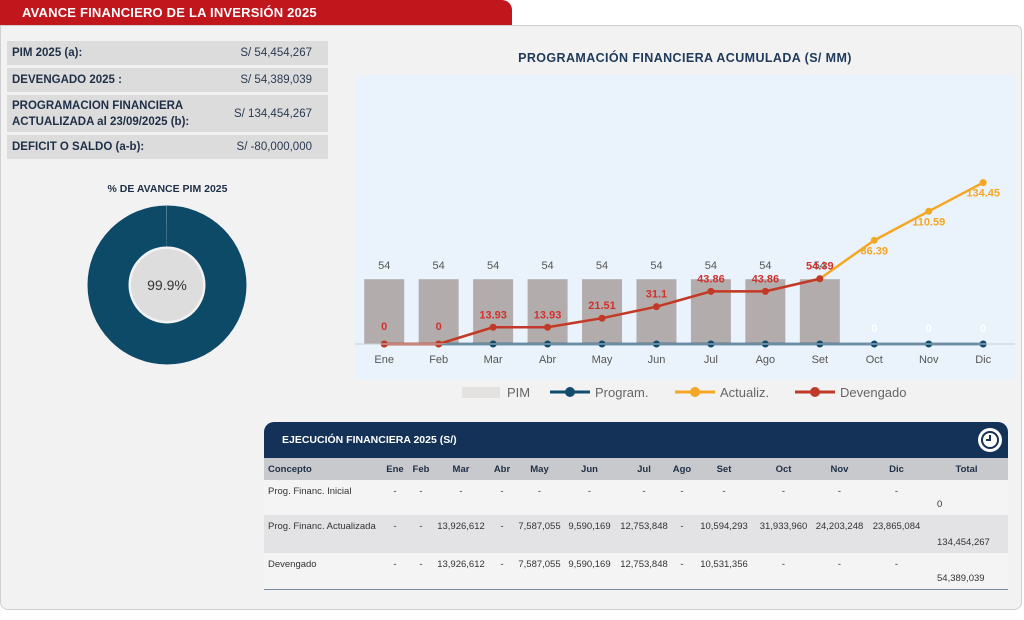 The image size is (1024, 620). Describe the element at coordinates (272, 113) in the screenshot. I see `summary-value: S/ 134,454,267` at that location.